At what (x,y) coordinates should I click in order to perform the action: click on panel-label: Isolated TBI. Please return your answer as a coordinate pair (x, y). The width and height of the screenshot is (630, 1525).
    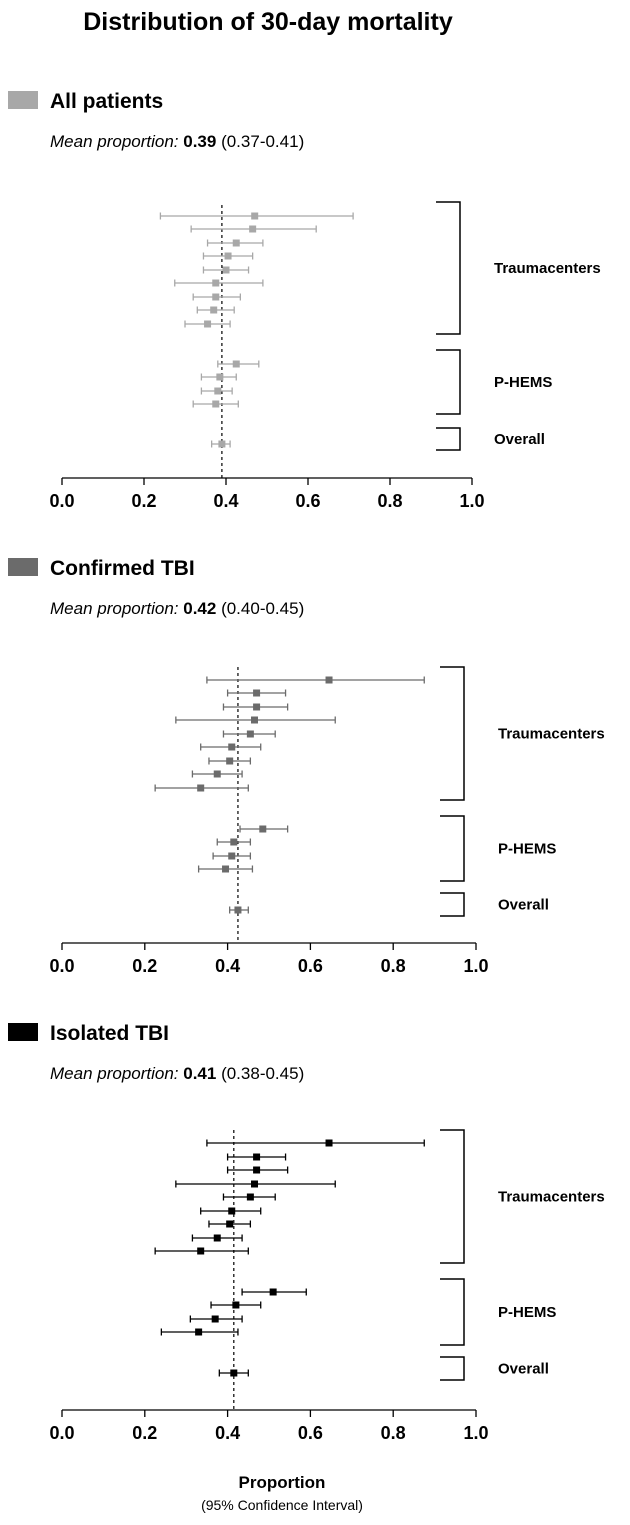
    Looking at the image, I should click on (109, 1033).